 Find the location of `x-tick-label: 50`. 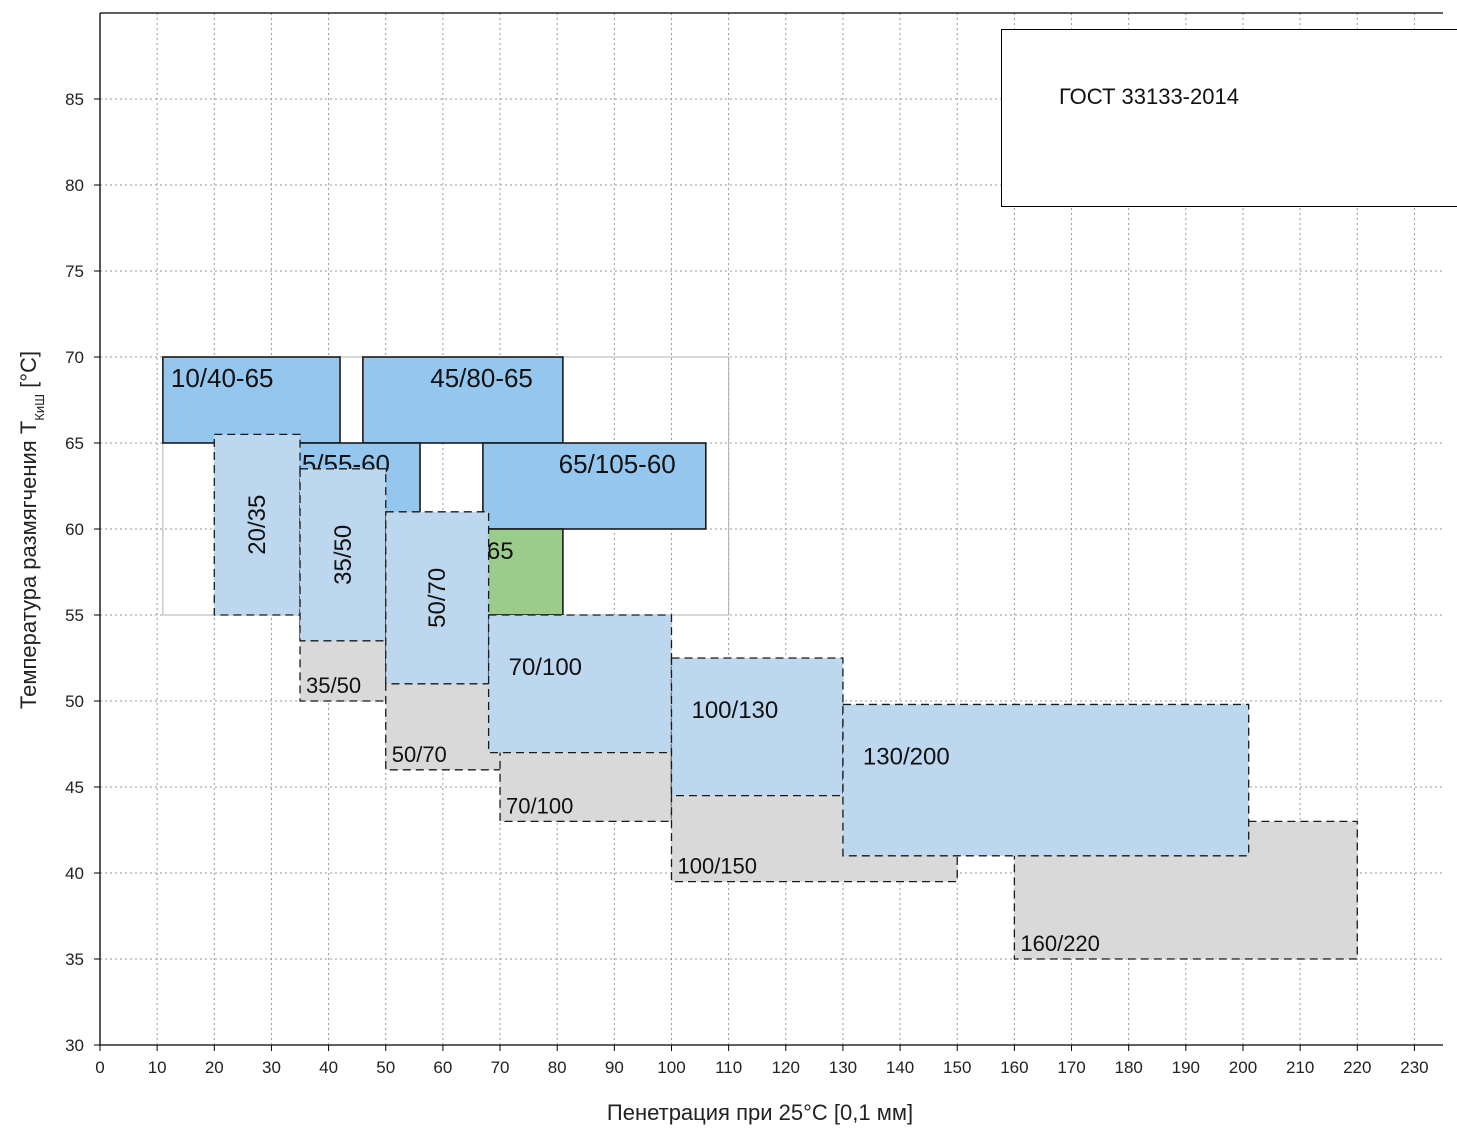

x-tick-label: 50 is located at coordinates (385, 1067).